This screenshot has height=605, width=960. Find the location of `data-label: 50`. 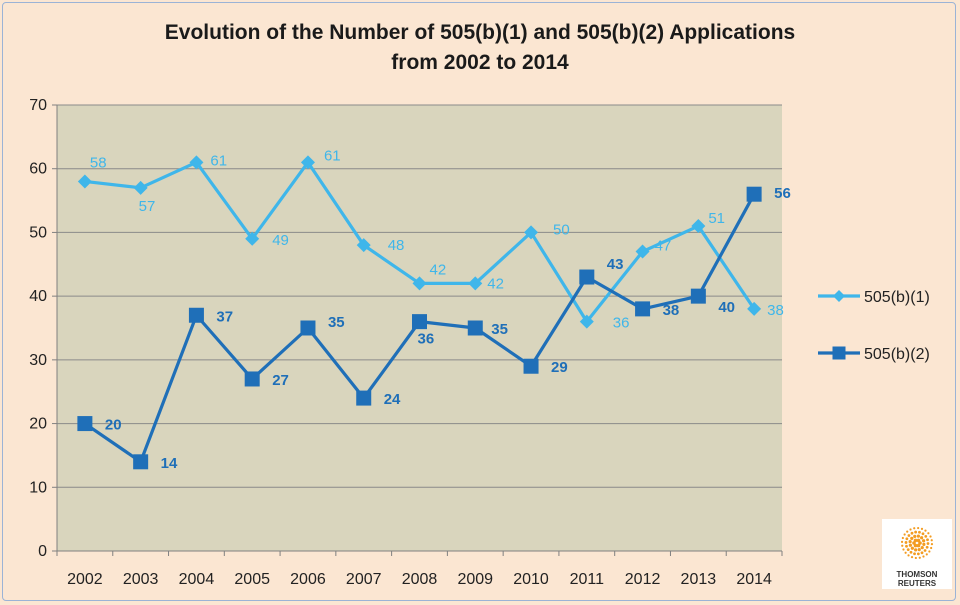

data-label: 50 is located at coordinates (561, 229).